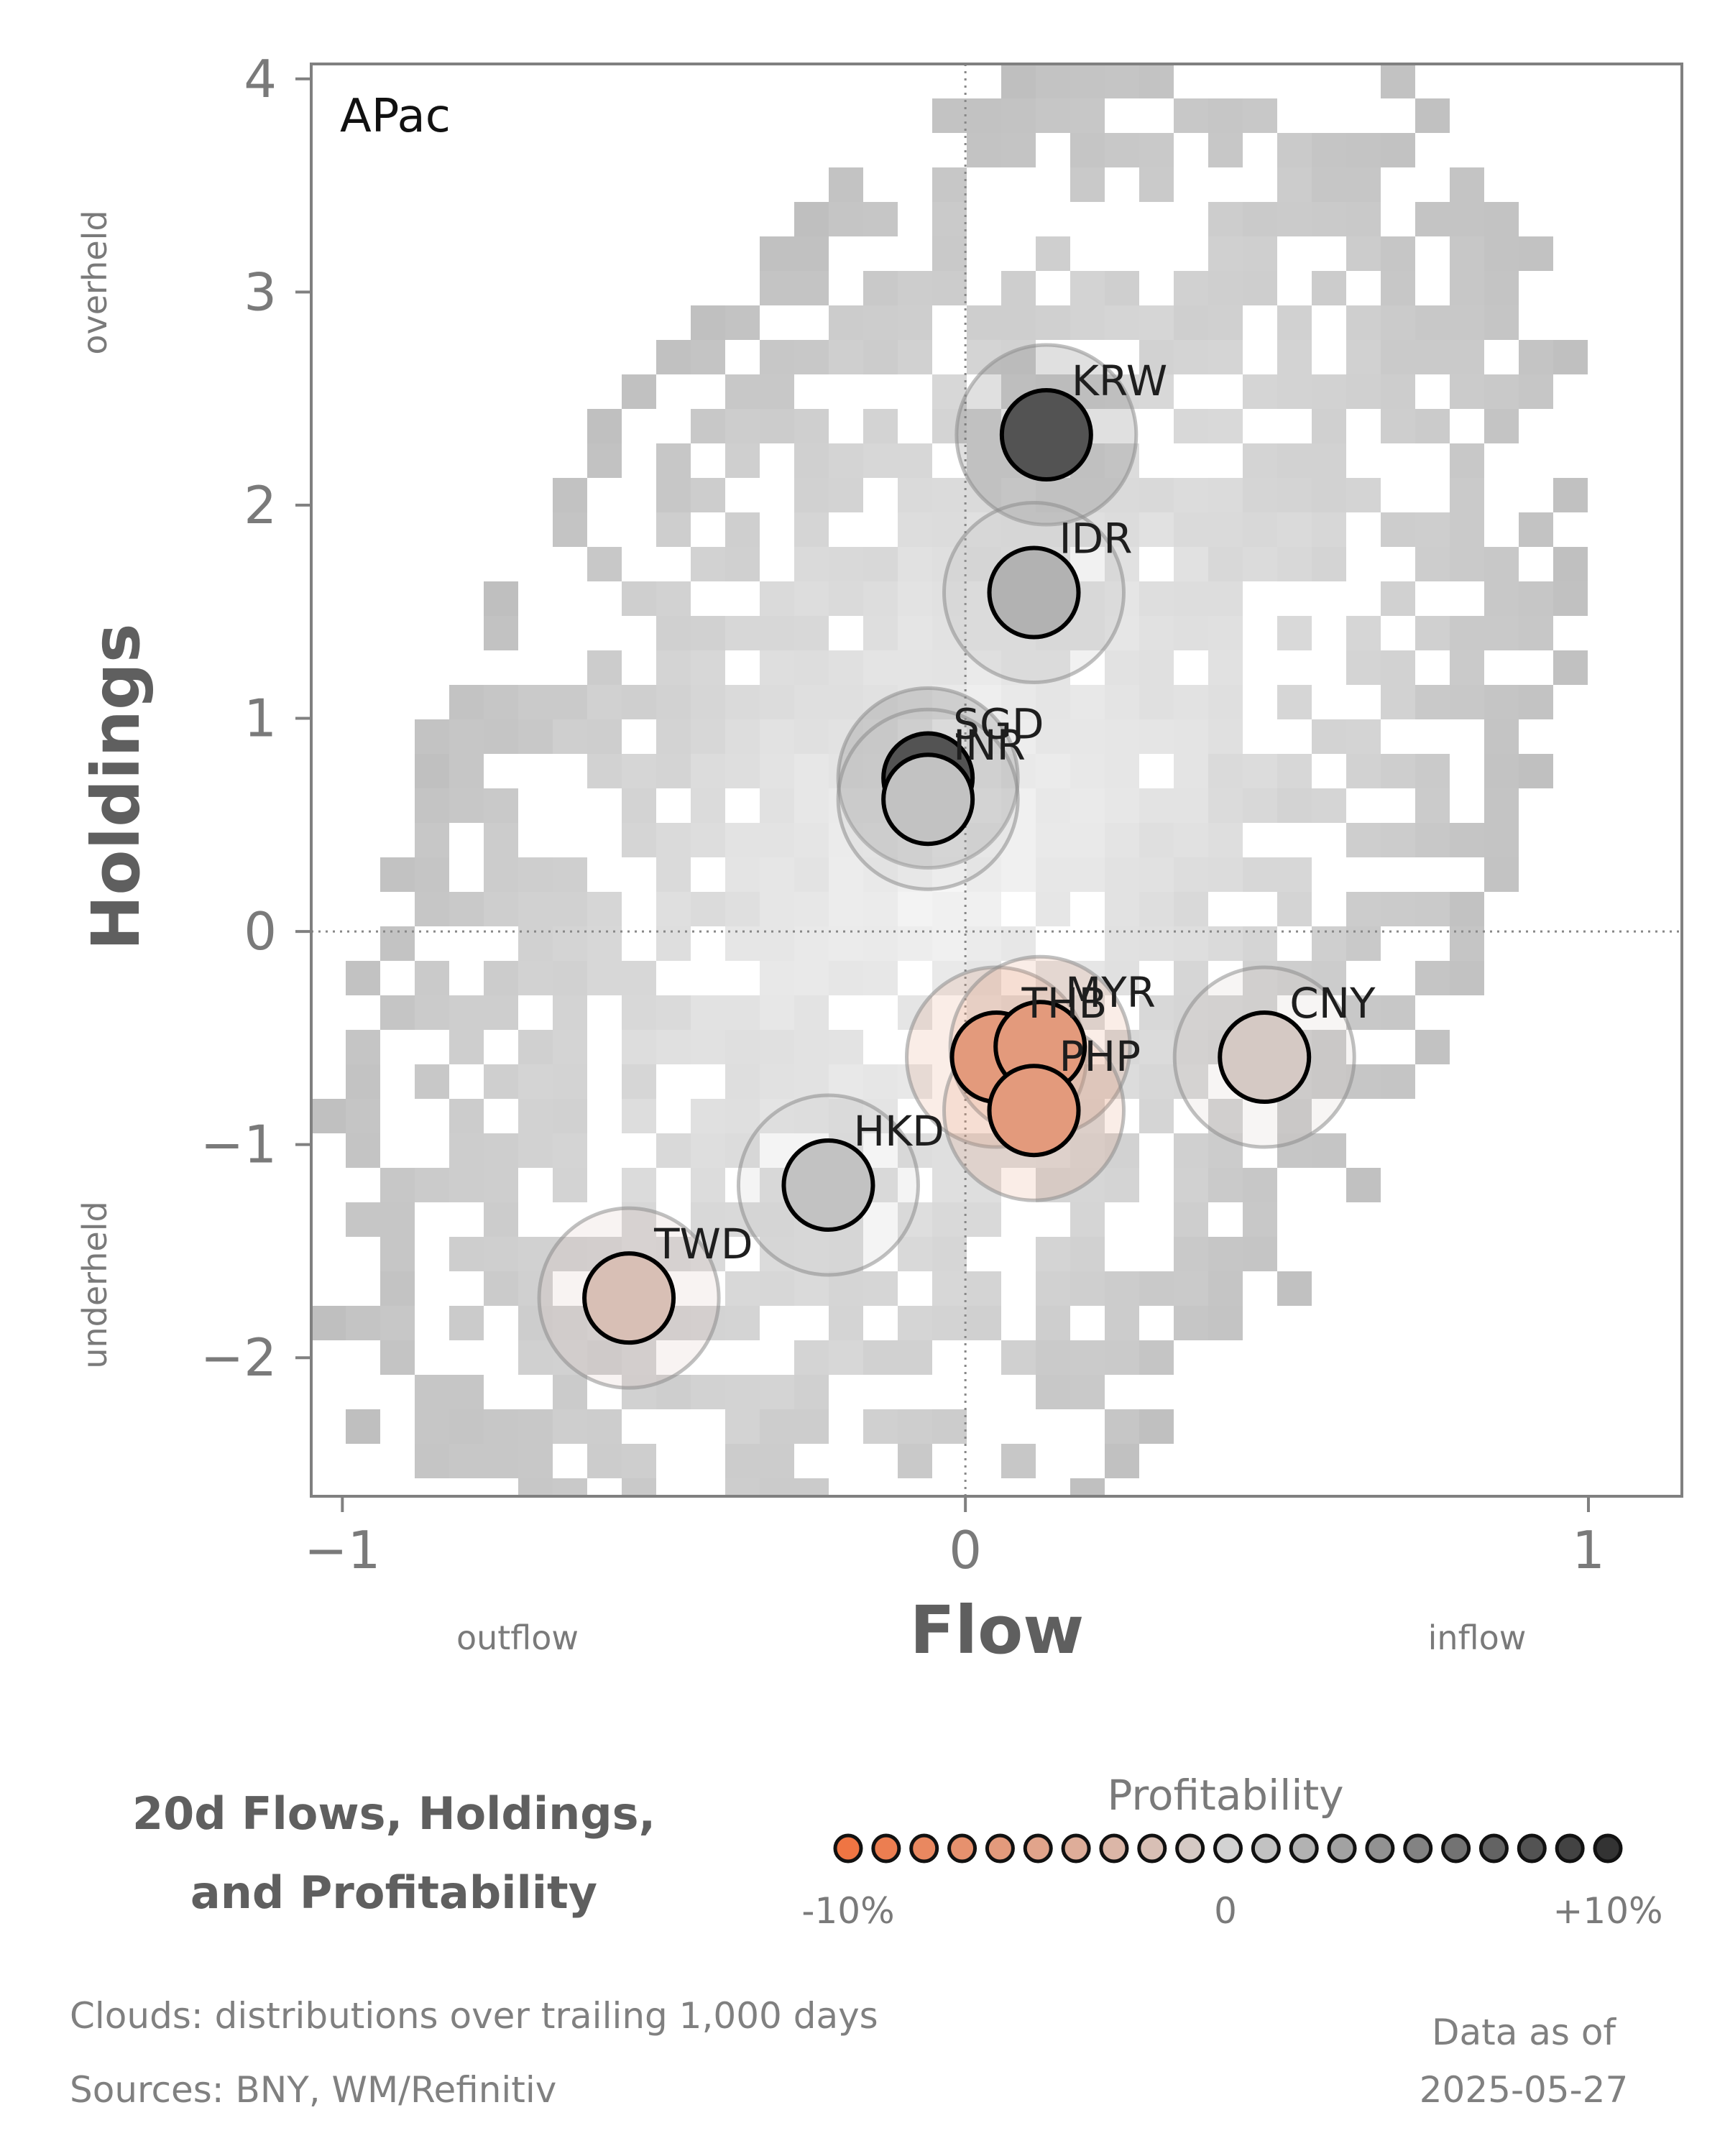 This screenshot has height=2156, width=1725. What do you see at coordinates (116, 787) in the screenshot?
I see `y-axis-title: Holdings` at bounding box center [116, 787].